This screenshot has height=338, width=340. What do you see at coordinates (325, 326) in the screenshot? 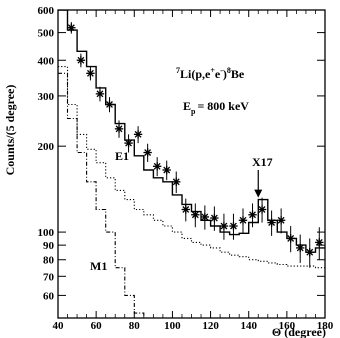
I see `x-tick-label: 180` at bounding box center [325, 326].